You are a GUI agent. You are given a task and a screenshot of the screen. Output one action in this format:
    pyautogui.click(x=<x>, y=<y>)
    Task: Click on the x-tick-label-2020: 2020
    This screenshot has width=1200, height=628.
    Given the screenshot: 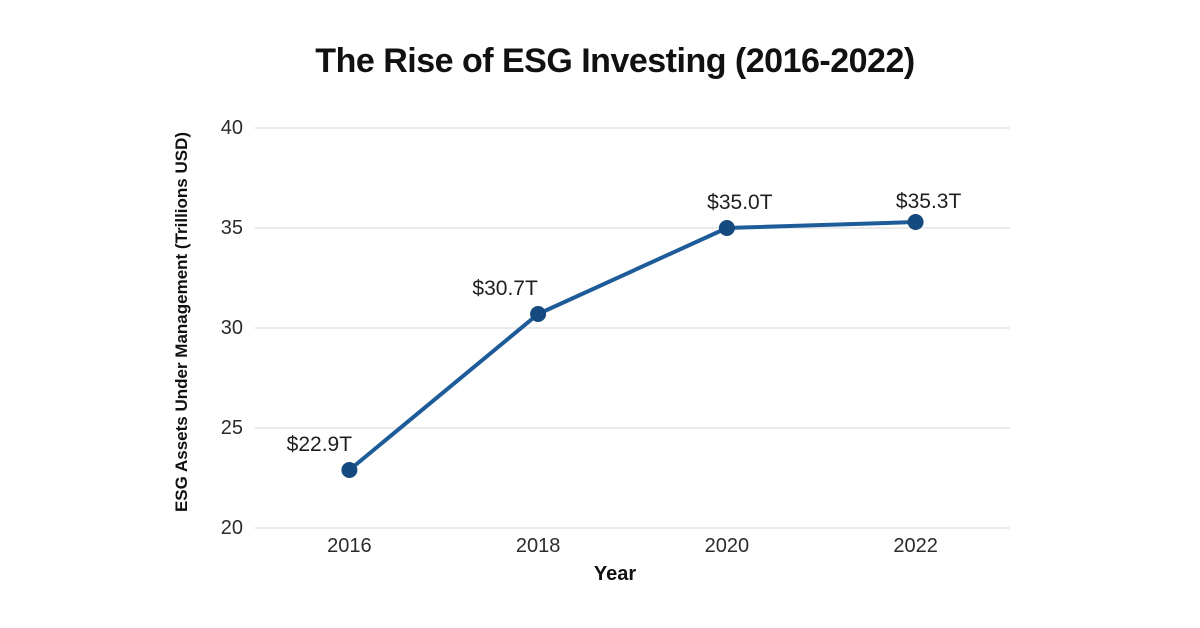 What is the action you would take?
    pyautogui.click(x=727, y=546)
    